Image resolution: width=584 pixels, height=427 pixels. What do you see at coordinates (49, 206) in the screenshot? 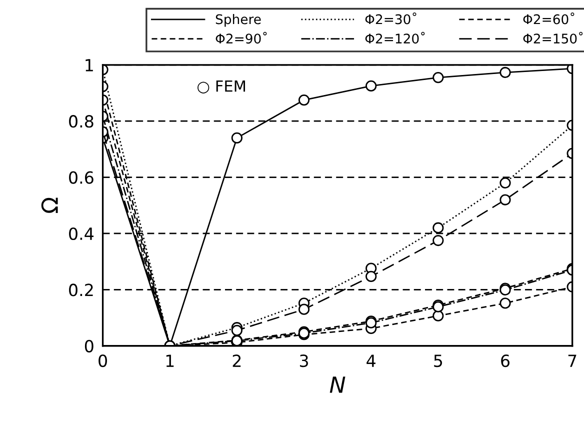
I see `y-axis-title: Ω` at bounding box center [49, 206].